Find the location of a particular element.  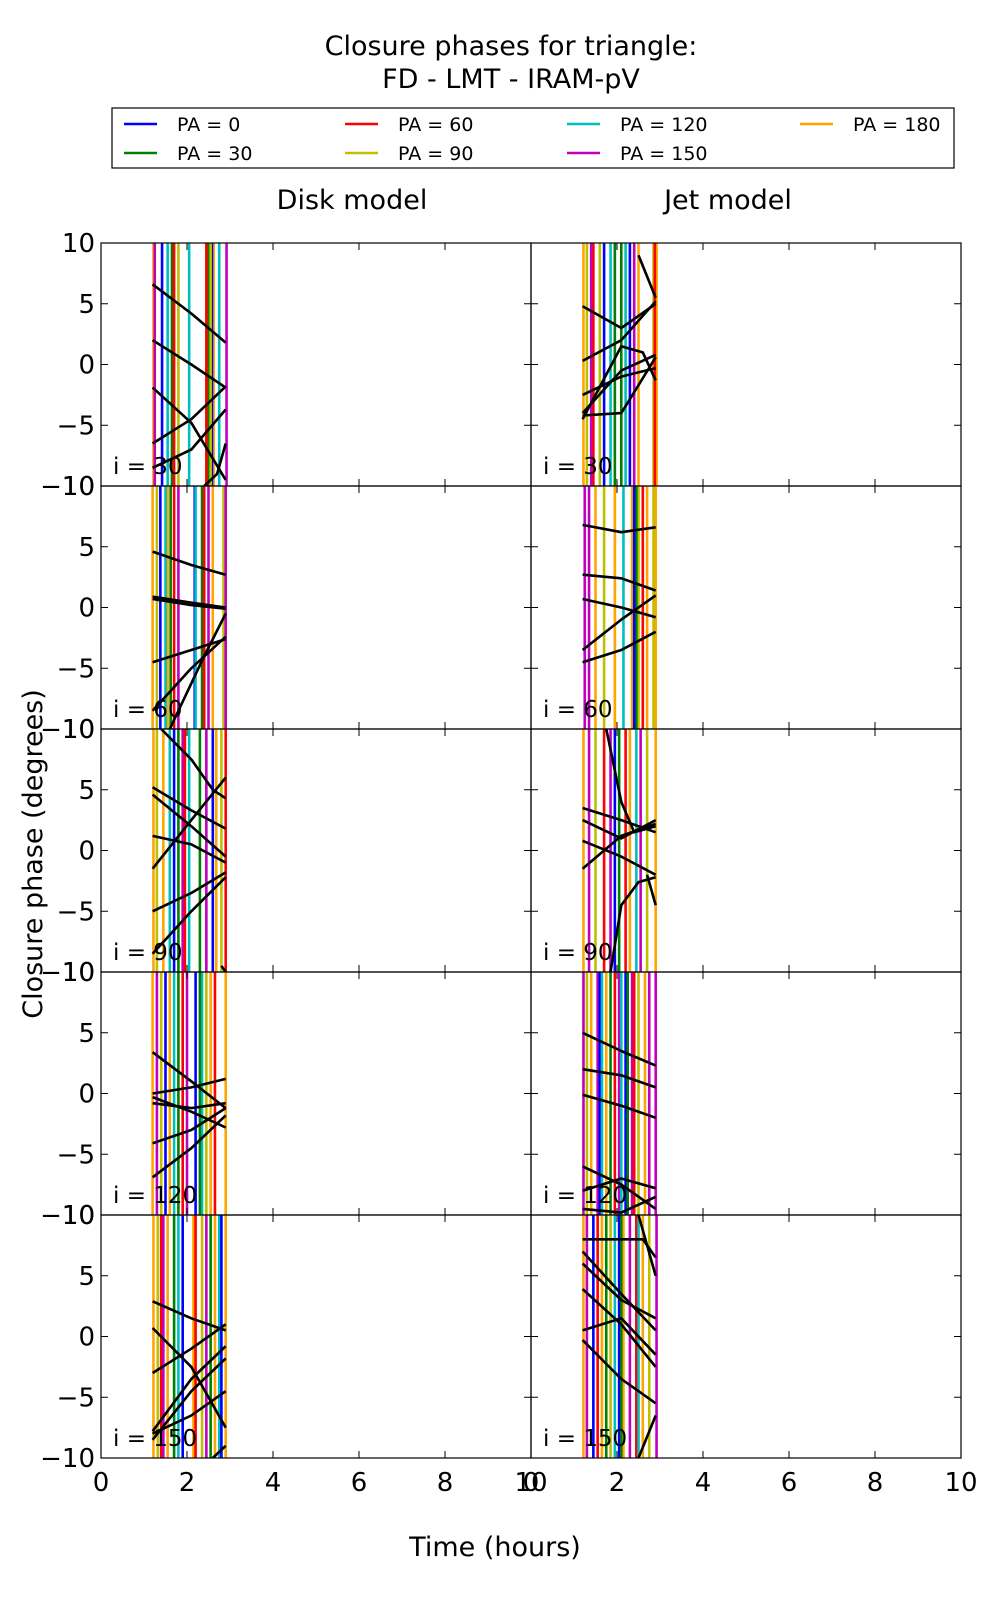

x-tick-label-jet: 10 is located at coordinates (960, 1483).